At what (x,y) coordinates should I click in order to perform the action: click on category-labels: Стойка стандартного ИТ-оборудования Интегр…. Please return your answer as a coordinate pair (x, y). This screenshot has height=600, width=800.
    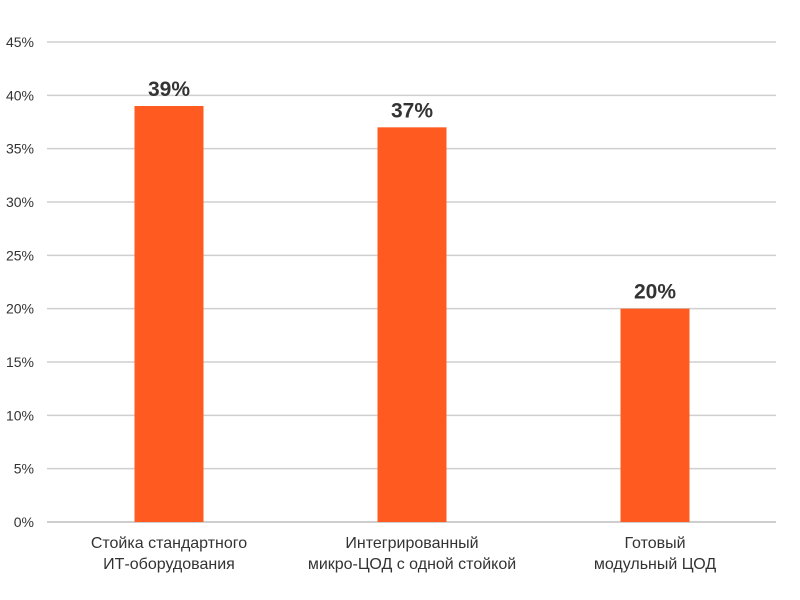
    Looking at the image, I should click on (404, 554).